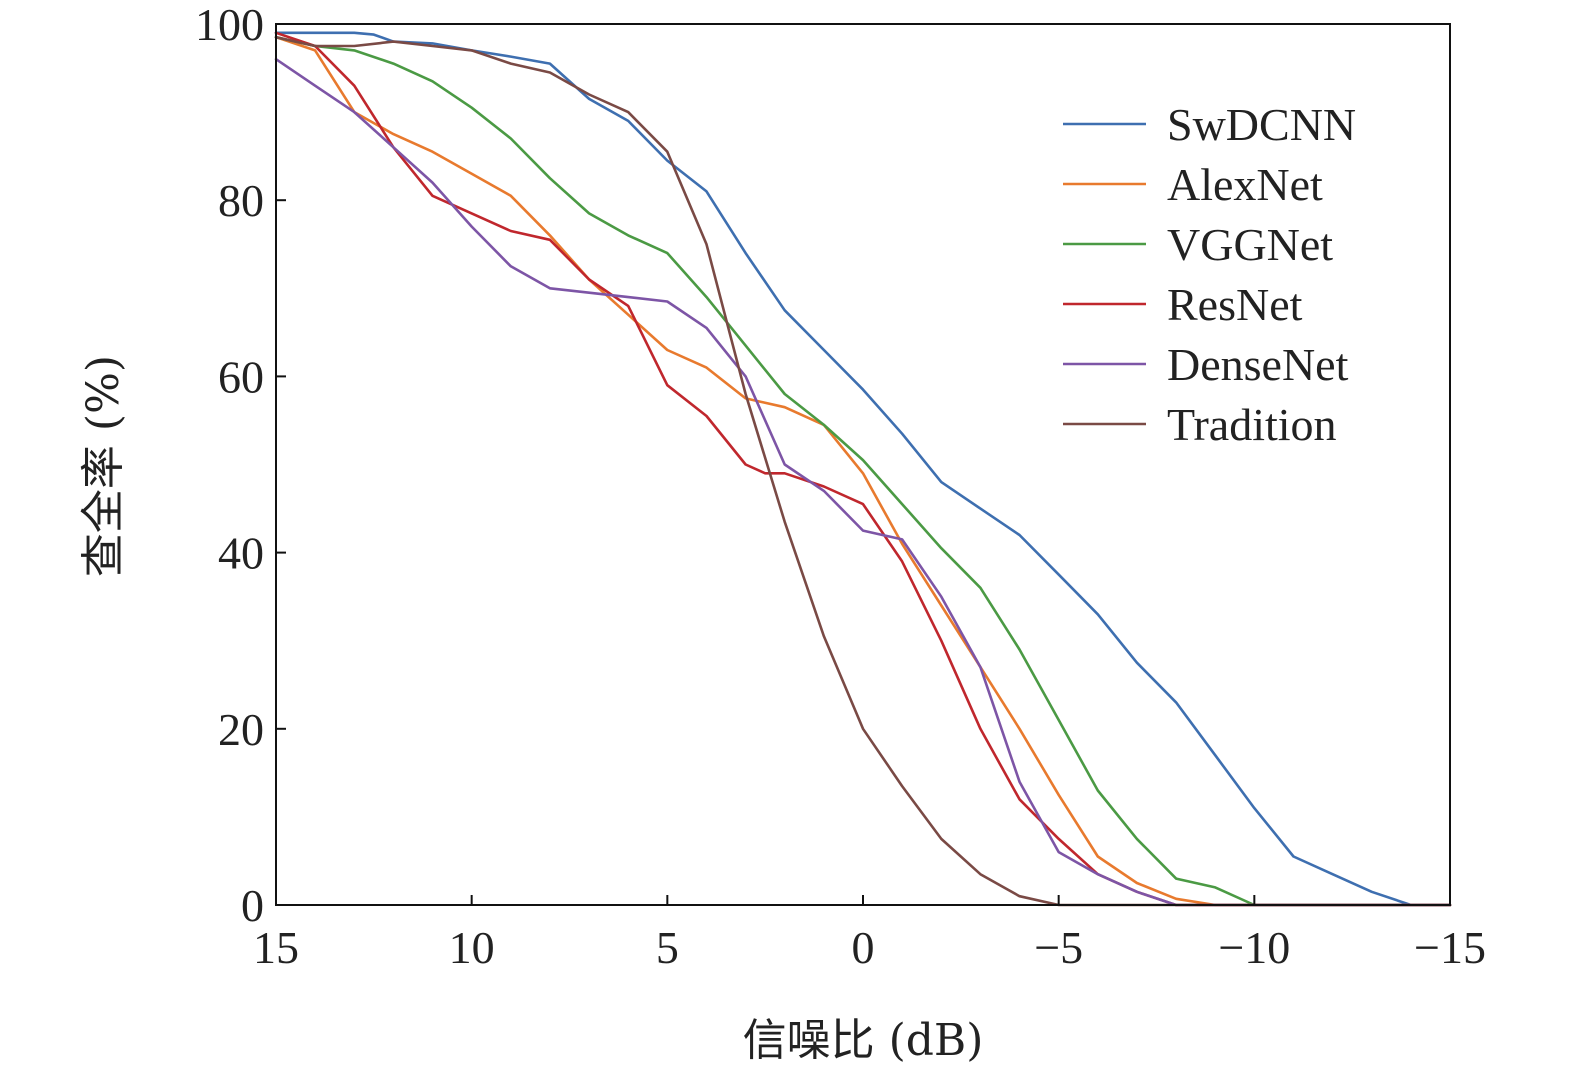 This screenshot has height=1079, width=1575. I want to click on y-tick-label: 40, so click(241, 553).